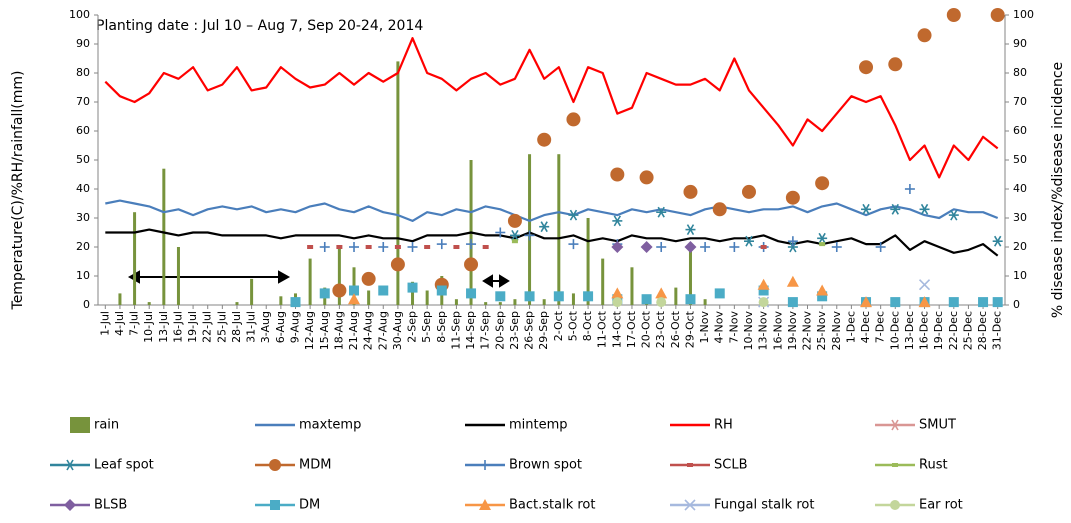 The height and width of the screenshot is (523, 1071). Describe the element at coordinates (265, 327) in the screenshot. I see `x-tick-label: 3-Aug` at that location.